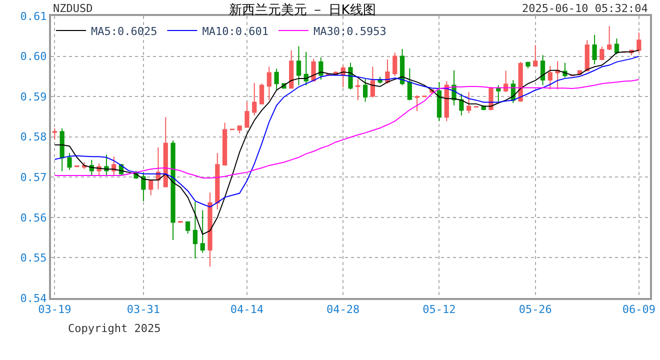 Image resolution: width=660 pixels, height=360 pixels. Describe the element at coordinates (55, 309) in the screenshot. I see `x-tick-label: 03-19` at that location.